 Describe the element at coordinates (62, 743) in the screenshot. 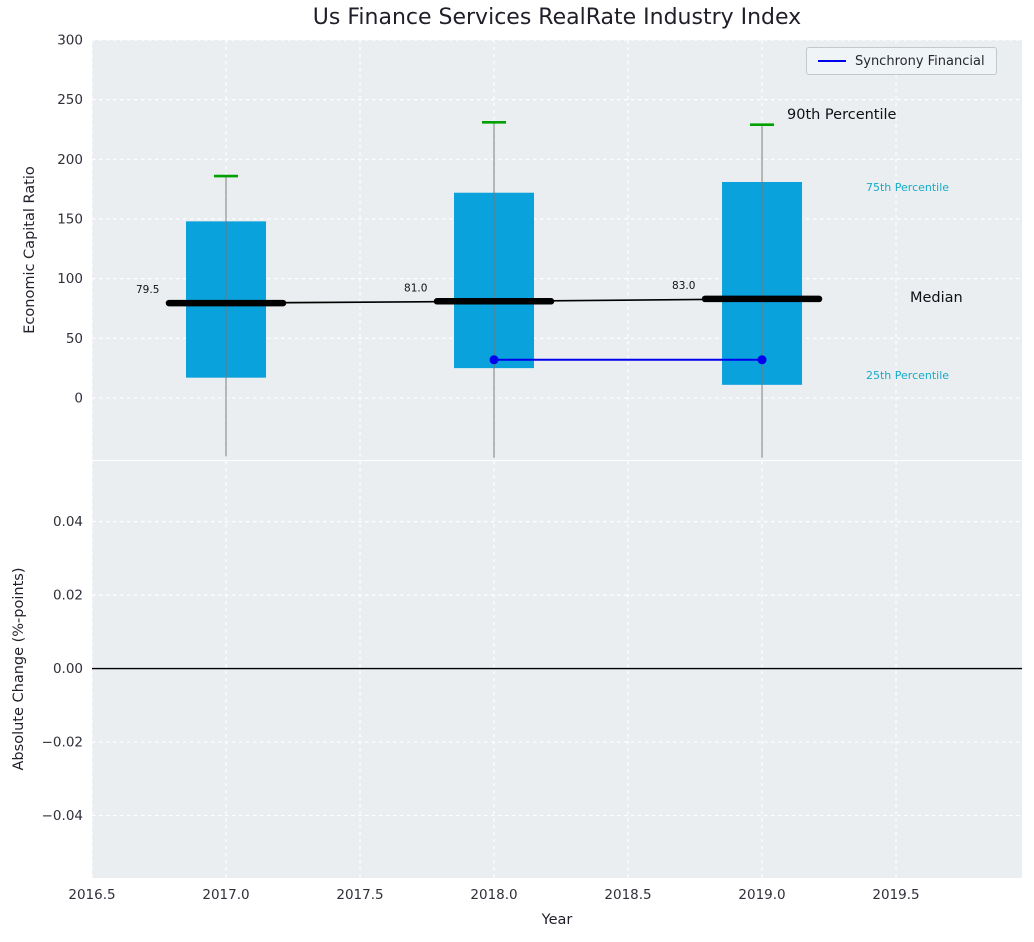

I see `ytick-label-bottom: −0.02` at that location.